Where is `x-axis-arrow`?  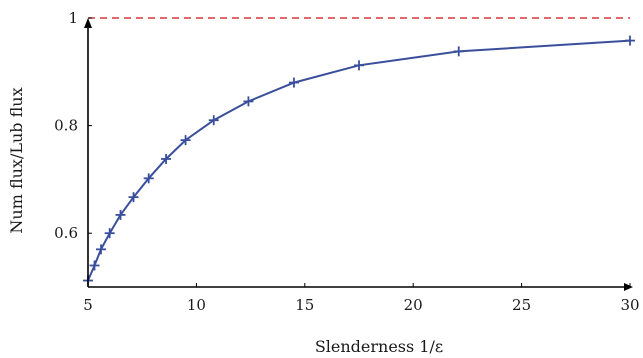 x-axis-arrow is located at coordinates (628, 287).